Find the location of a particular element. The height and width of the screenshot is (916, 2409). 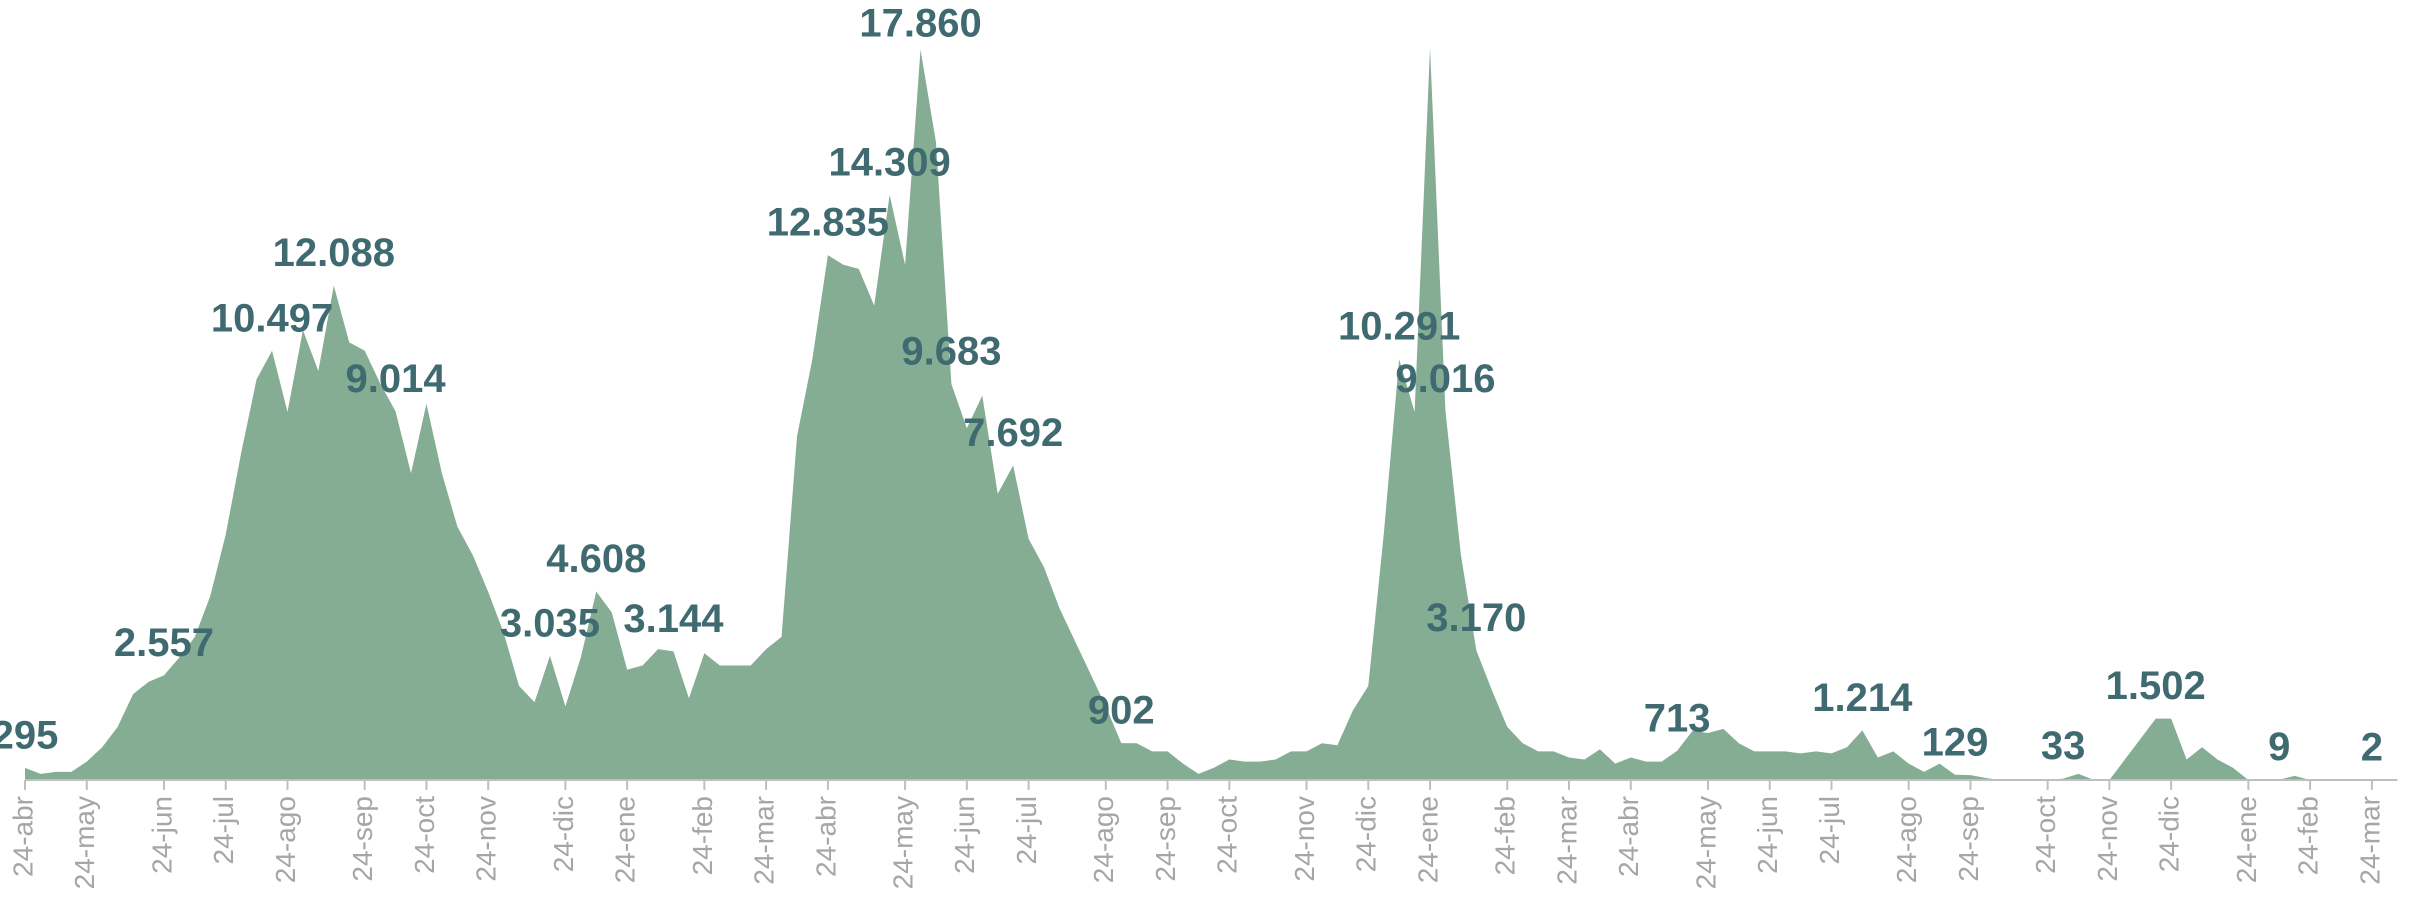

data-label: 12.088 is located at coordinates (334, 253).